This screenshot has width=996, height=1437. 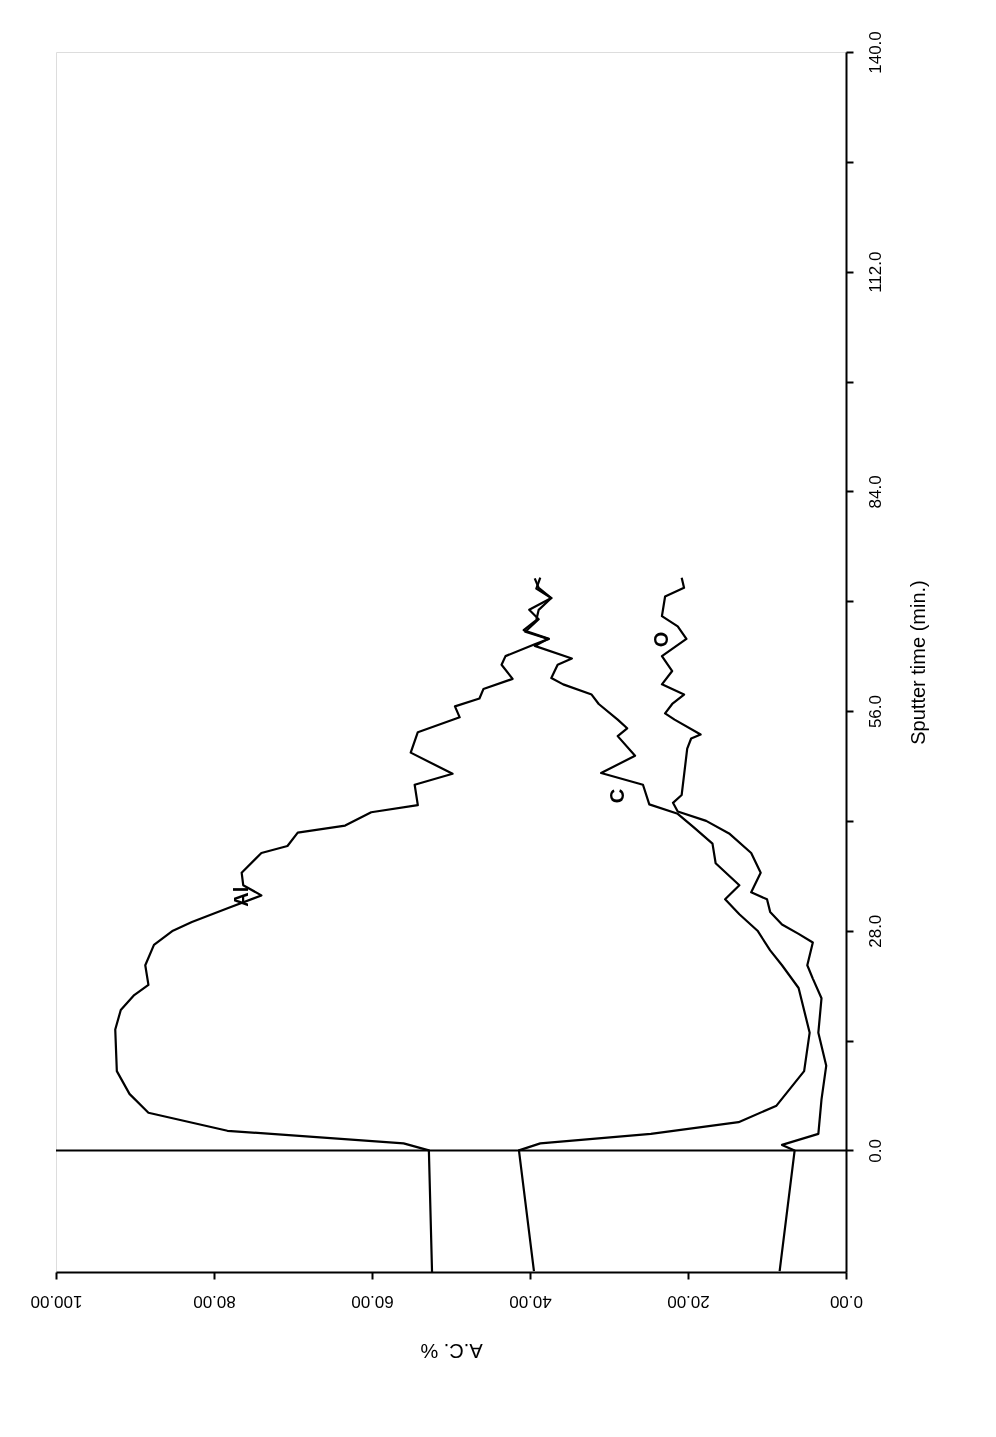 What do you see at coordinates (875, 1151) in the screenshot?
I see `y-tick-label: 0.0` at bounding box center [875, 1151].